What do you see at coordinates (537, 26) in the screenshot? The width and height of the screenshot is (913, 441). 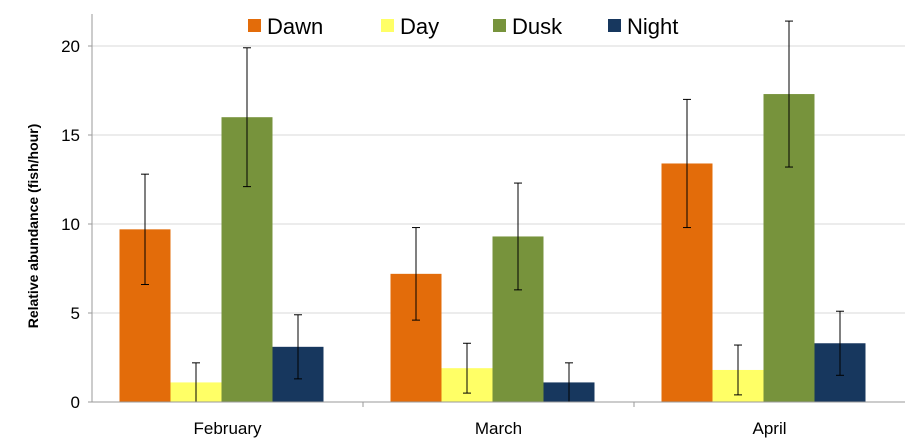 I see `legend-label-dusk: Dusk` at bounding box center [537, 26].